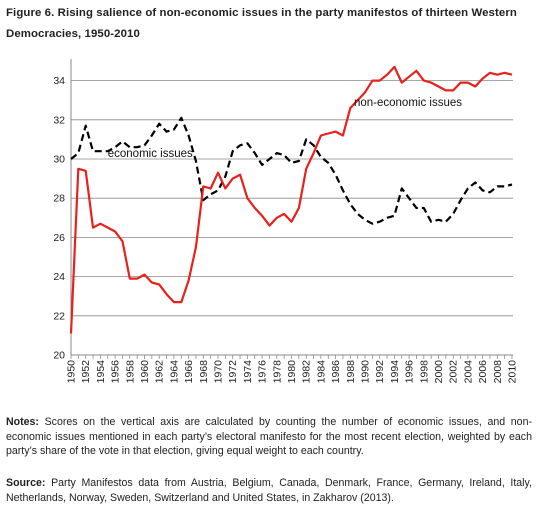  Describe the element at coordinates (59, 316) in the screenshot. I see `y-tick-label: 22` at that location.